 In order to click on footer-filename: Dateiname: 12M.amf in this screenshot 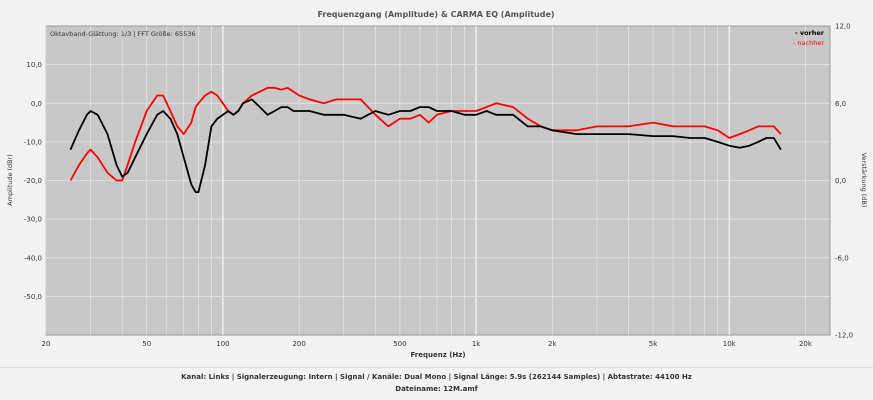, I will do `click(436, 389)`.